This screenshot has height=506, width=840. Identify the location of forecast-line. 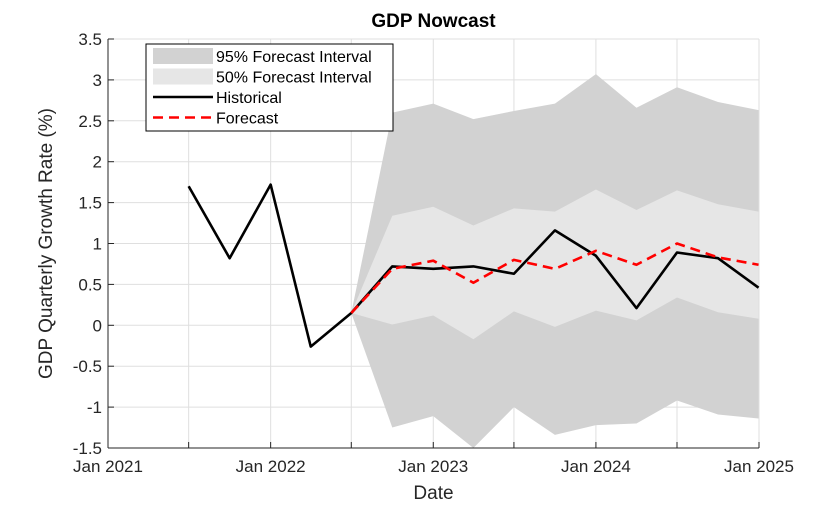
(554, 278).